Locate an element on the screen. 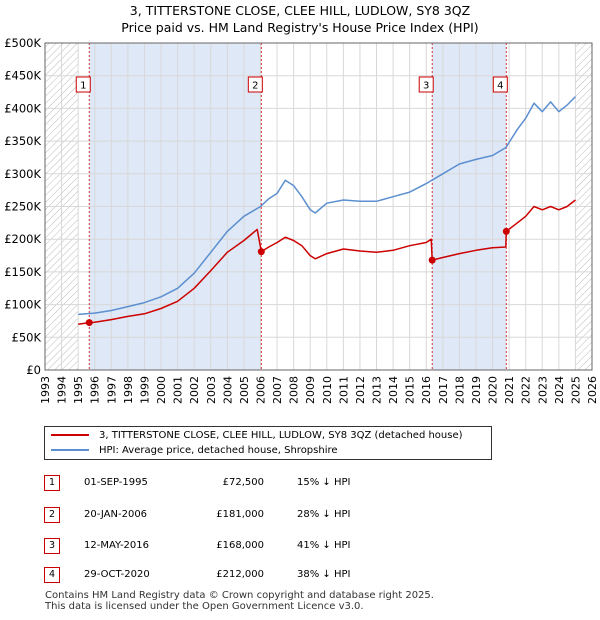 This screenshot has width=600, height=620. marker-label-4: 4 is located at coordinates (500, 86).